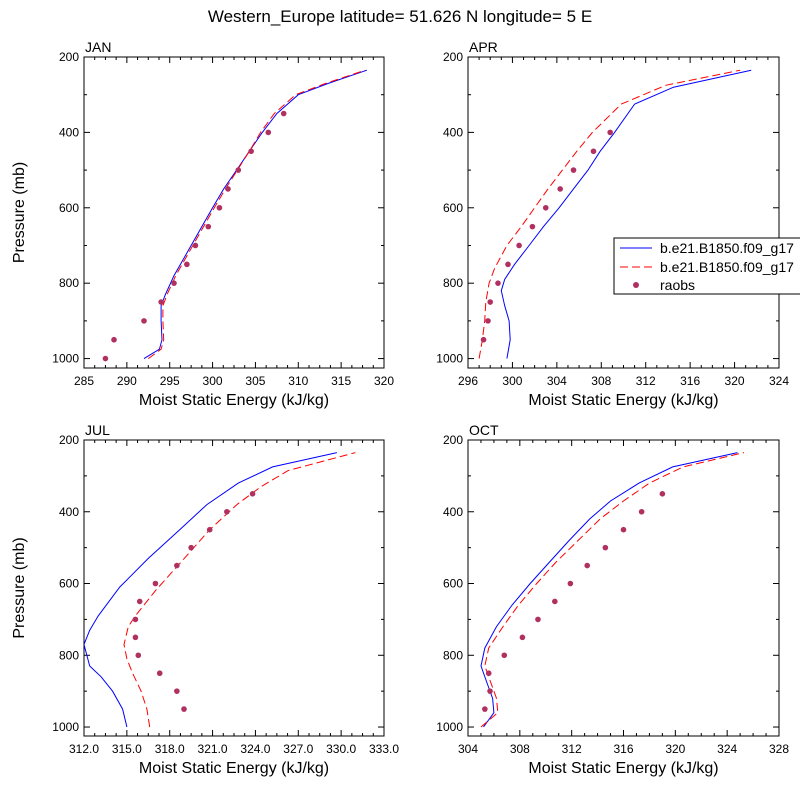 The image size is (800, 800). Describe the element at coordinates (69, 655) in the screenshot. I see `jul-ytick-label: 800` at that location.